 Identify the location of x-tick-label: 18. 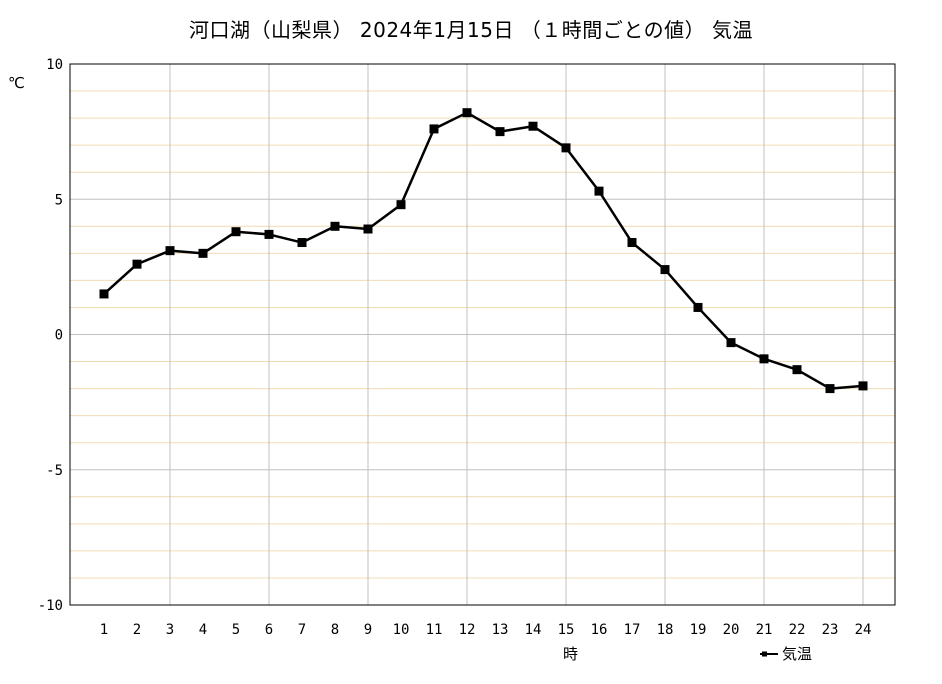
(665, 630).